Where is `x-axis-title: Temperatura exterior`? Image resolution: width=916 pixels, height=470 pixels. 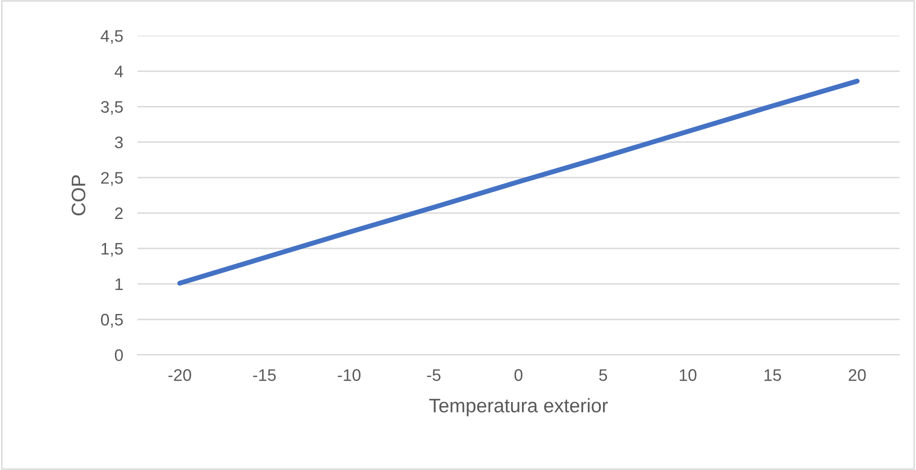 x-axis-title: Temperatura exterior is located at coordinates (518, 407).